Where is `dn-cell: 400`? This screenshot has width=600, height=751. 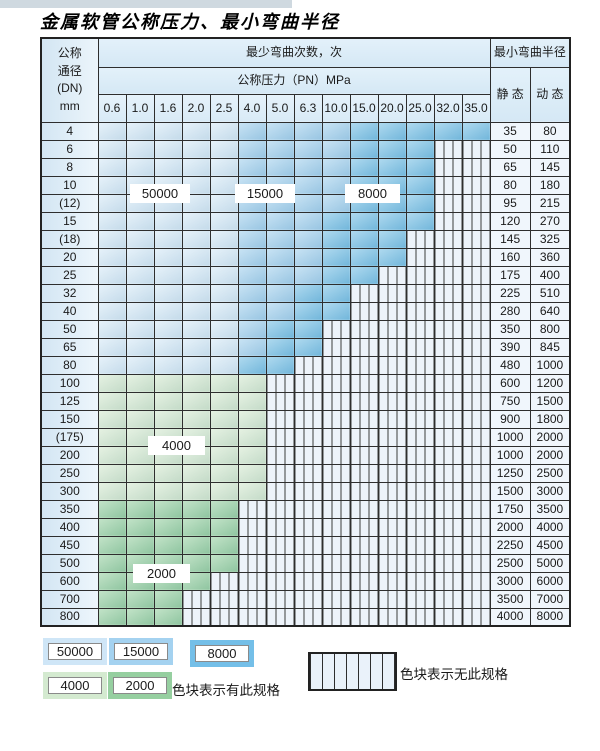
dn-cell: 400 is located at coordinates (69, 527).